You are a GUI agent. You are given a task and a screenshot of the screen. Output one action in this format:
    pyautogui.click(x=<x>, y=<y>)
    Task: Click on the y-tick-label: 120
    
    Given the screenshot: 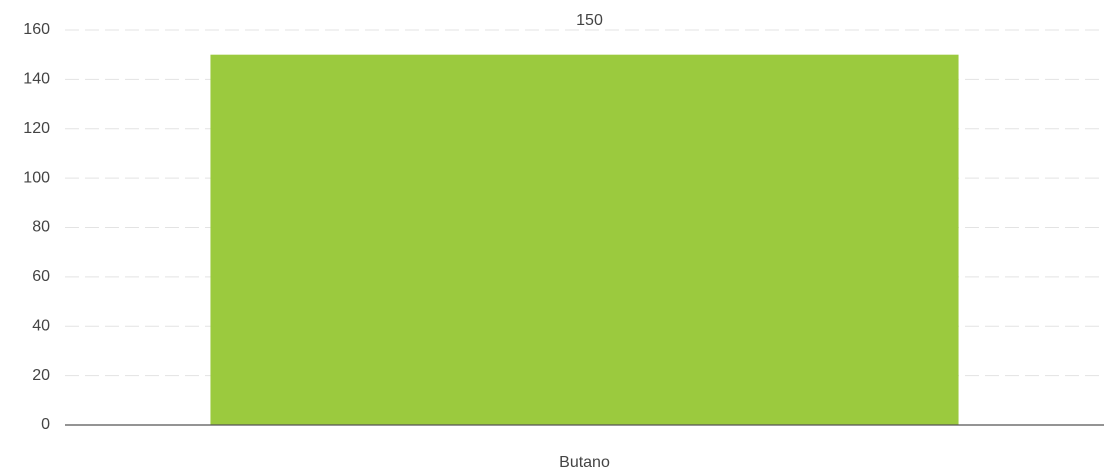 What is the action you would take?
    pyautogui.click(x=36, y=128)
    